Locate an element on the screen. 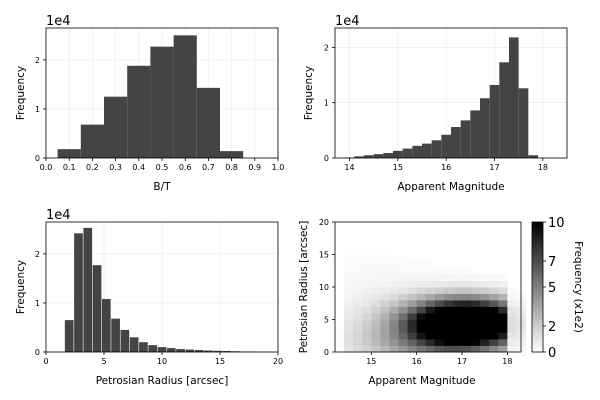  heat-ytick-label: 15 is located at coordinates (324, 255).